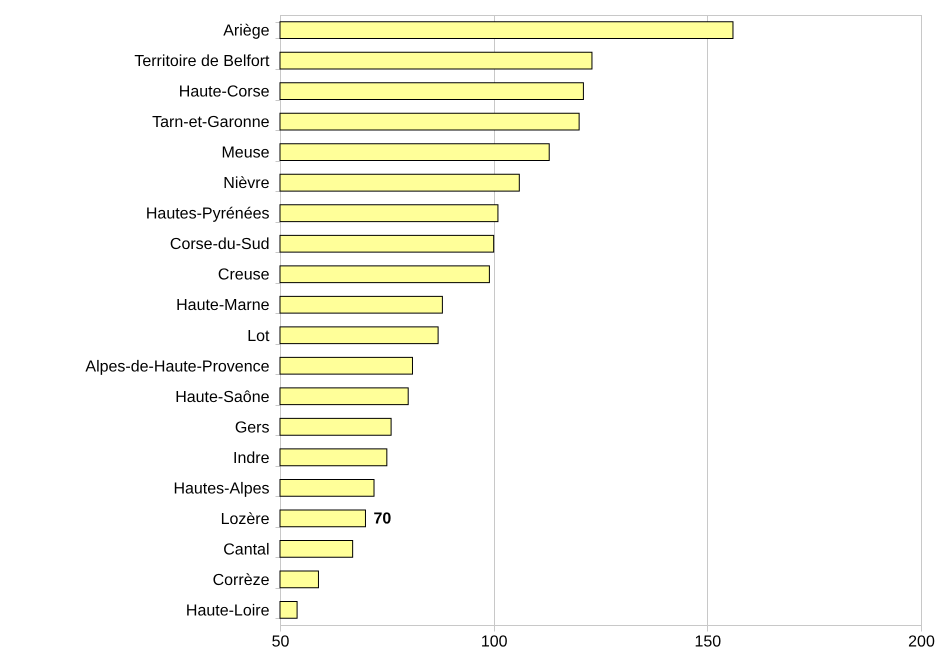 The image size is (940, 666). What do you see at coordinates (251, 458) in the screenshot?
I see `y-tick-label: Indre` at bounding box center [251, 458].